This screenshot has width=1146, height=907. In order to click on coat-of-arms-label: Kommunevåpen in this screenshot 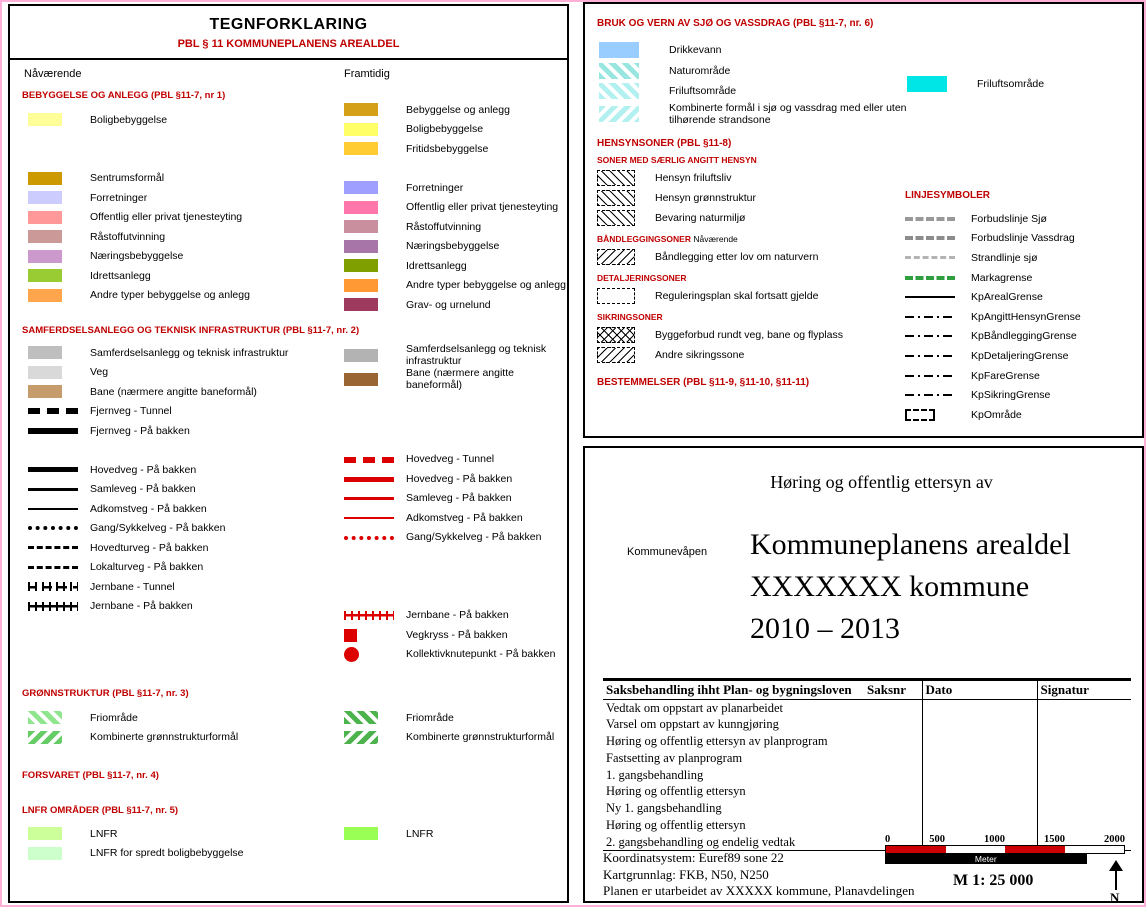, I will do `click(667, 552)`.